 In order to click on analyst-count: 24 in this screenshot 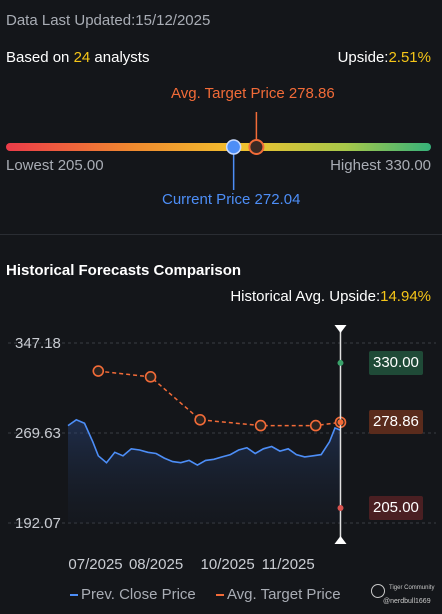, I will do `click(82, 57)`.